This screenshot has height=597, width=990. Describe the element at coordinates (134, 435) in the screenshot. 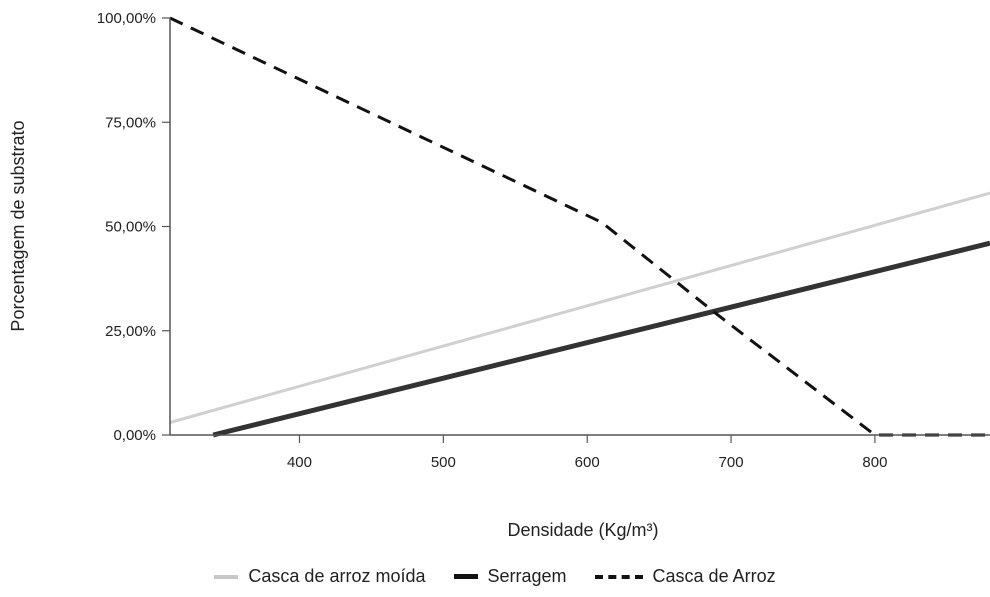

I see `y-tick-label: 0,00%` at that location.